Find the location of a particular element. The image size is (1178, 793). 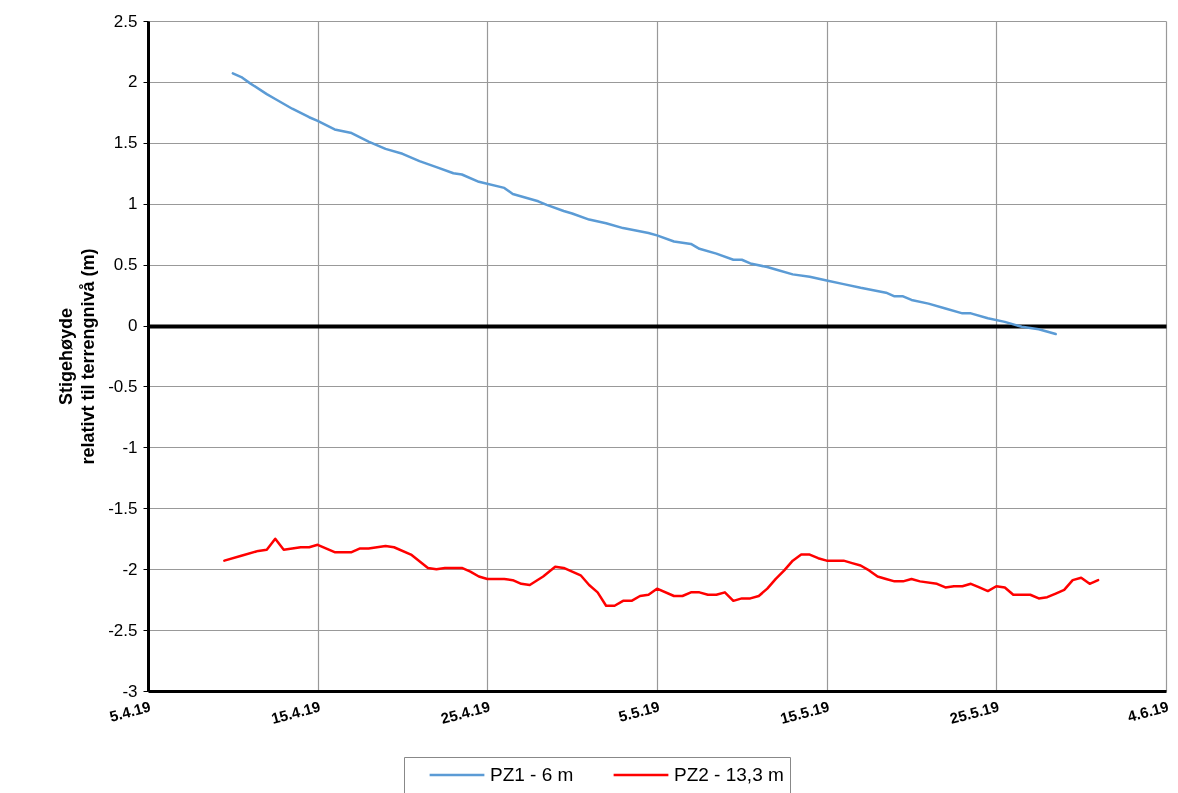

y-tick-label: 0 is located at coordinates (133, 326).